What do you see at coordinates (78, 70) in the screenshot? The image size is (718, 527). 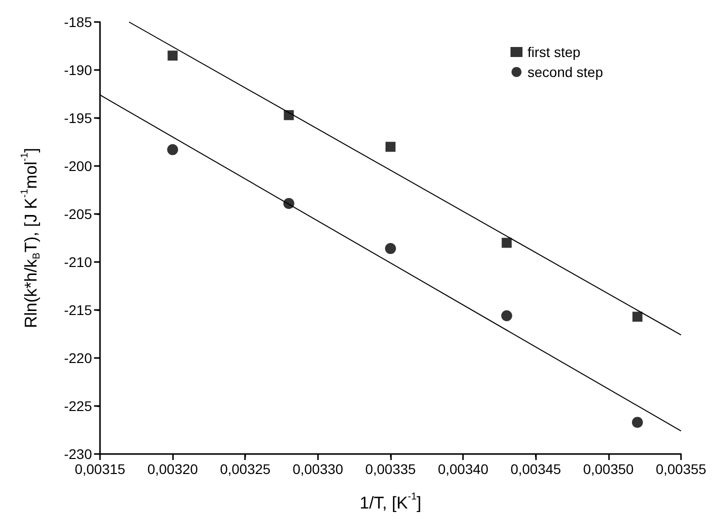 I see `y-tick-label: -190` at bounding box center [78, 70].